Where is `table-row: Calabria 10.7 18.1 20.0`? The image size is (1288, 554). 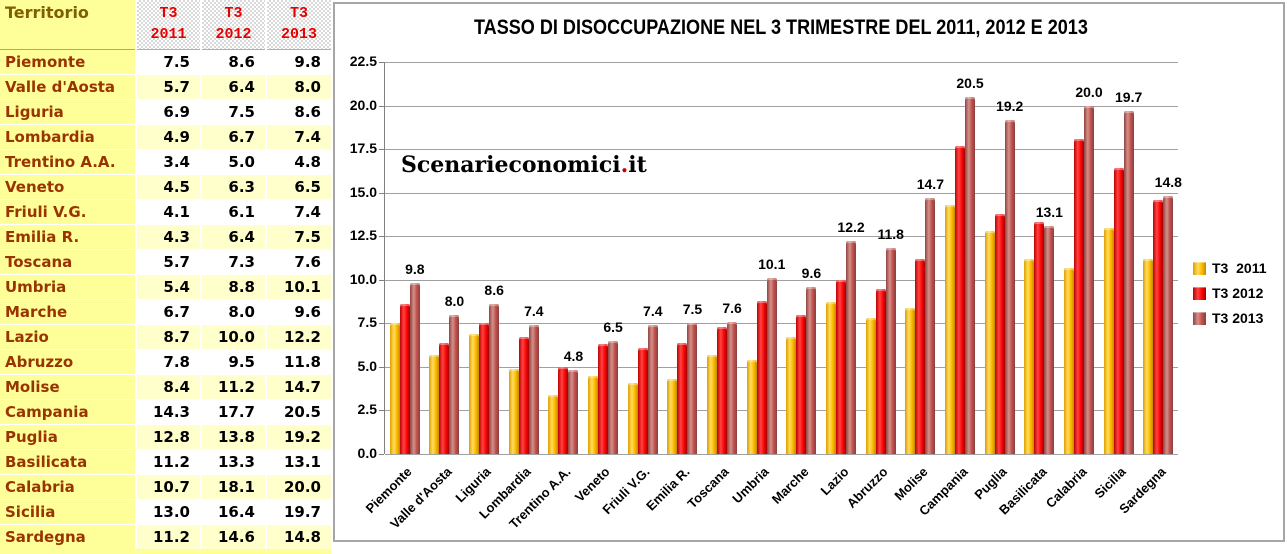 table-row: Calabria 10.7 18.1 20.0 is located at coordinates (165, 486).